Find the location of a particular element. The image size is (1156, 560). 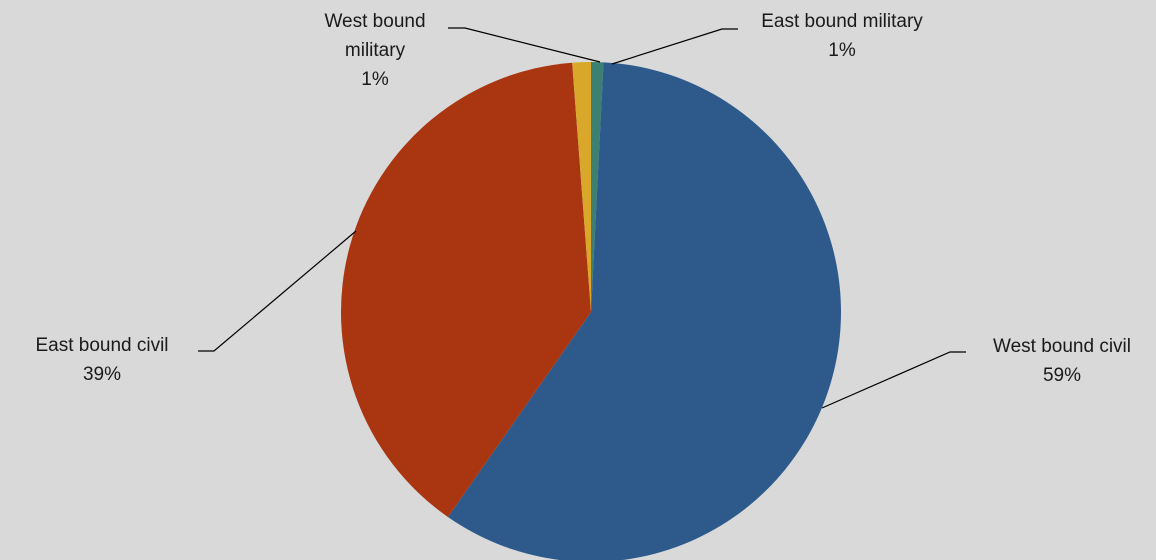

data-label-percent: 39% is located at coordinates (102, 374).